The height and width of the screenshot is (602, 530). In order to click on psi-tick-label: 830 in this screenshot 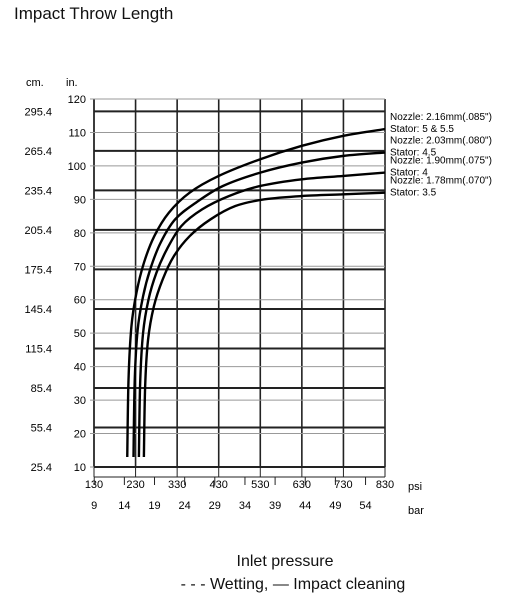, I will do `click(385, 485)`.